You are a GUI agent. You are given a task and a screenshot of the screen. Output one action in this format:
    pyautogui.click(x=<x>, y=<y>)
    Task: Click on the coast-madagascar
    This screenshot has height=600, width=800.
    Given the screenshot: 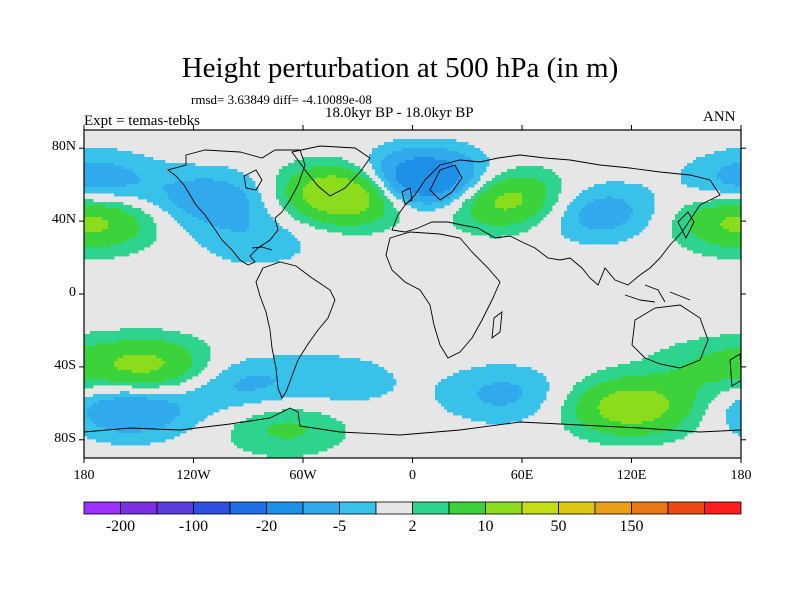 What is the action you would take?
    pyautogui.click(x=497, y=325)
    